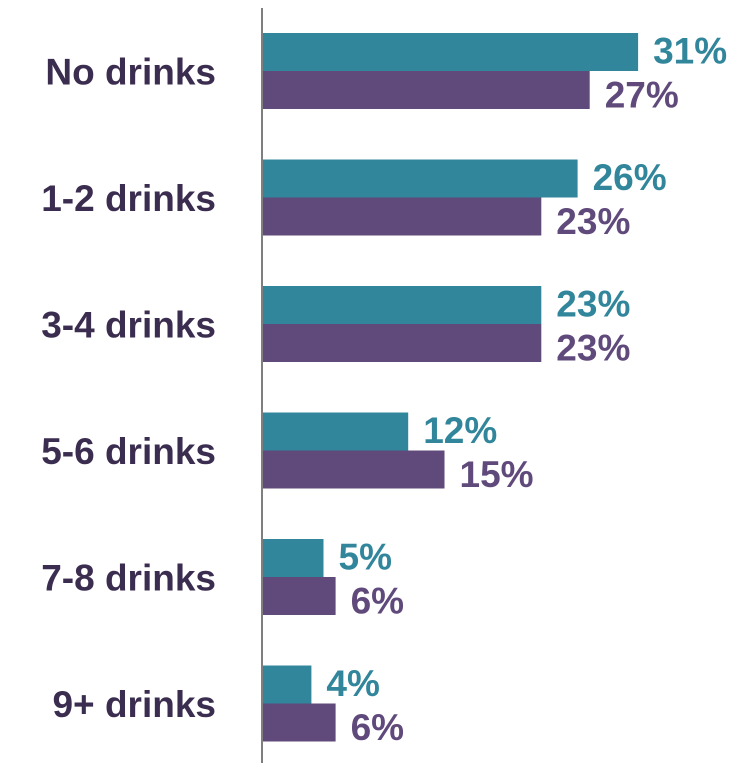 The width and height of the screenshot is (751, 768). I want to click on bar-no-drinks-s2, so click(426, 90).